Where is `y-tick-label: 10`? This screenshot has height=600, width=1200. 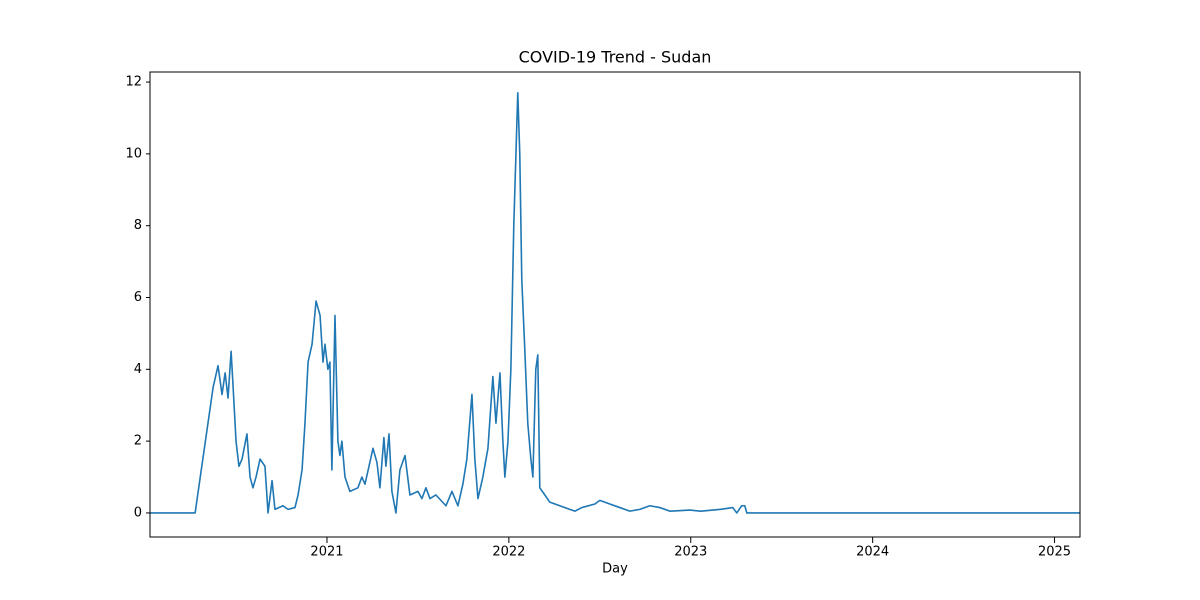
y-tick-label: 10 is located at coordinates (133, 153).